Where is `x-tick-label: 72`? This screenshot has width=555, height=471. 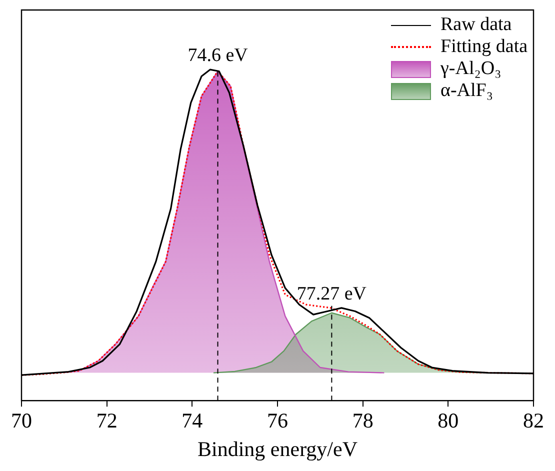
x-tick-label: 72 is located at coordinates (107, 420).